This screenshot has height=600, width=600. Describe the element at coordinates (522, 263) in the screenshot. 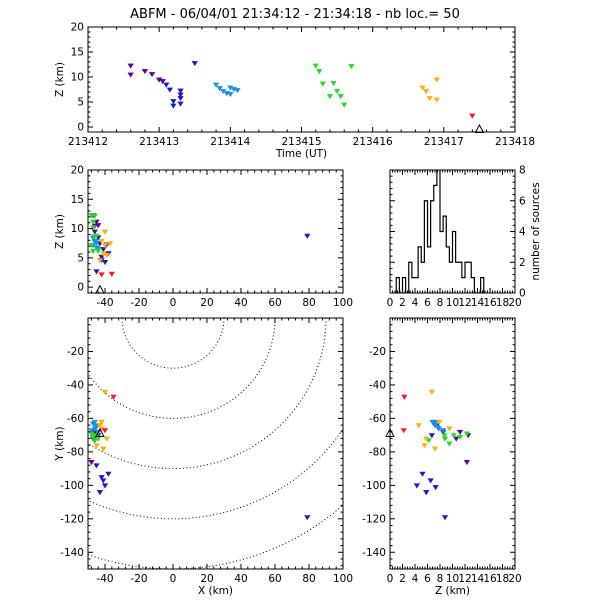

I see `y-tick-label: 2` at that location.